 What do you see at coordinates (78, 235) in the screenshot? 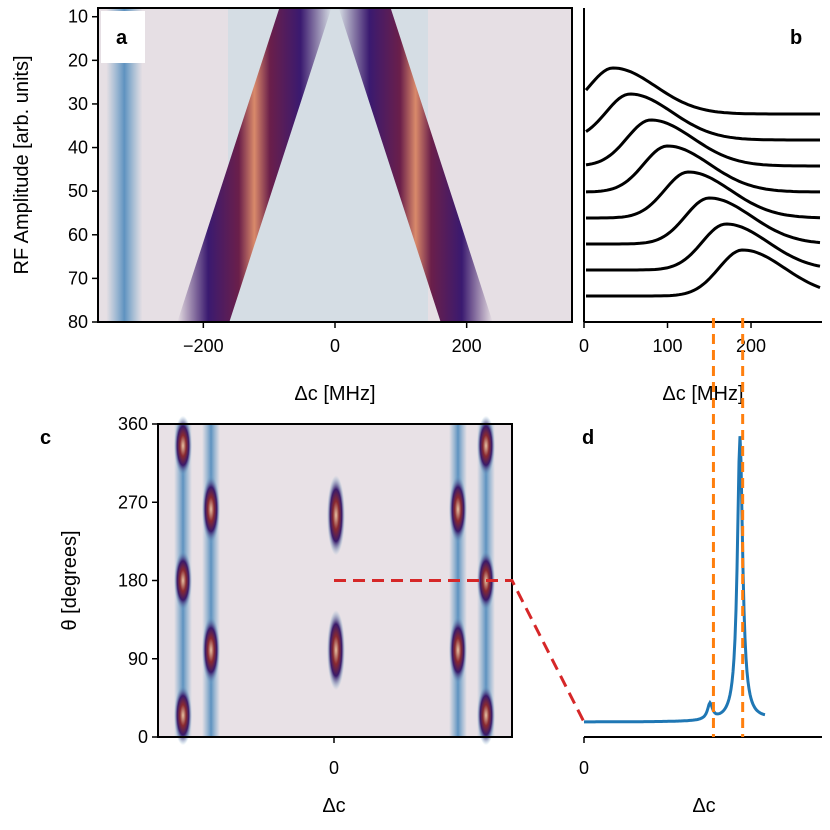
I see `panel-a-ytick-label: 60` at bounding box center [78, 235].